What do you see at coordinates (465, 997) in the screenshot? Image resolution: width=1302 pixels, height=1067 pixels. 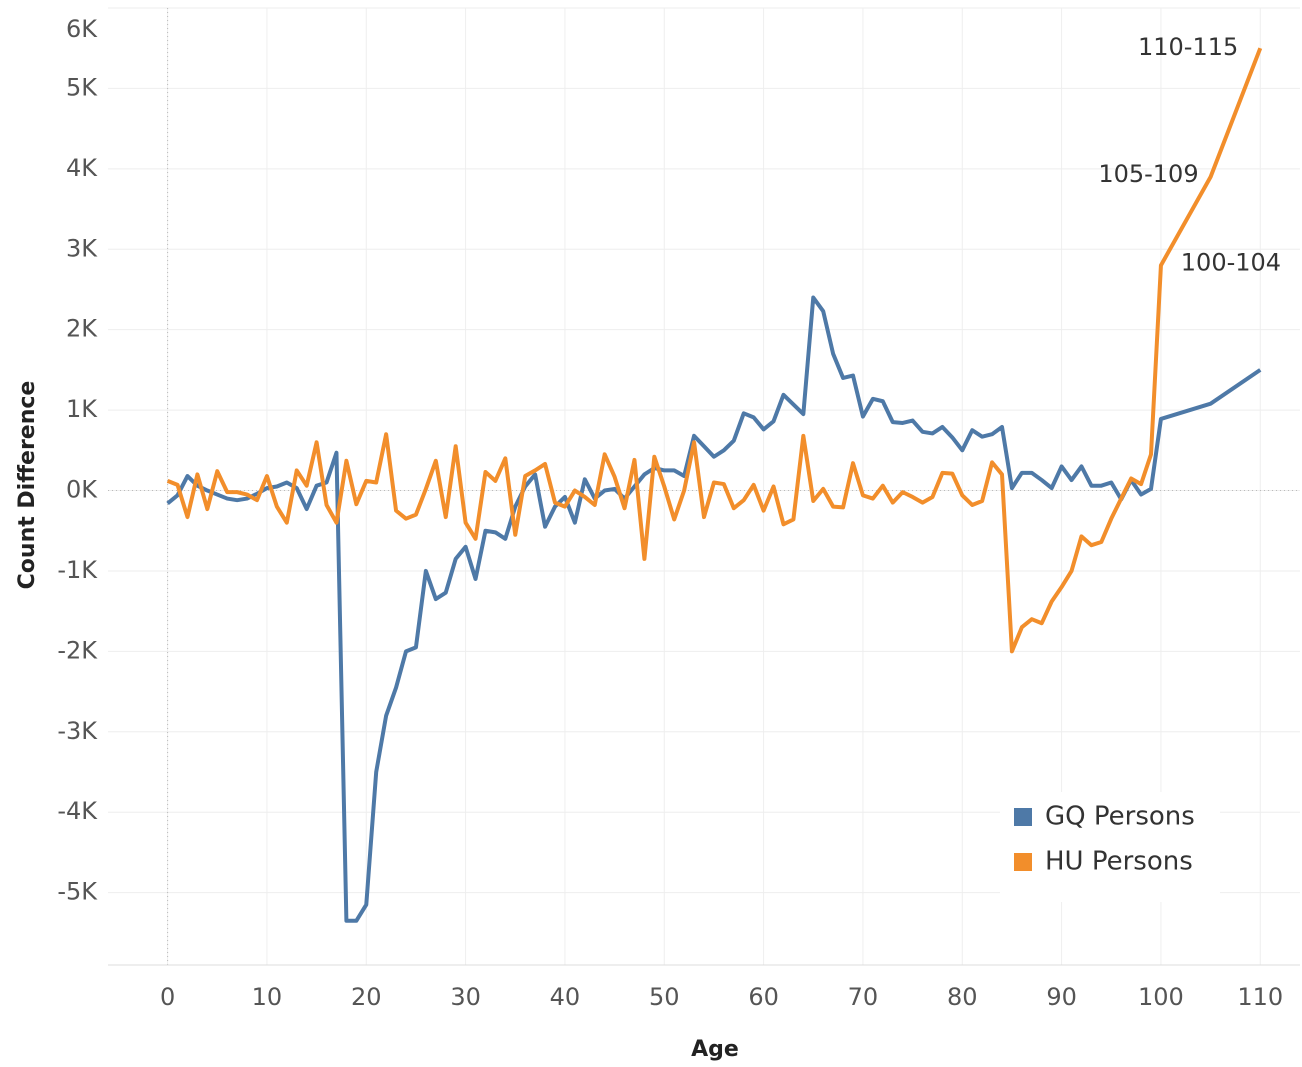 I see `x-tick-label: 30` at bounding box center [465, 997].